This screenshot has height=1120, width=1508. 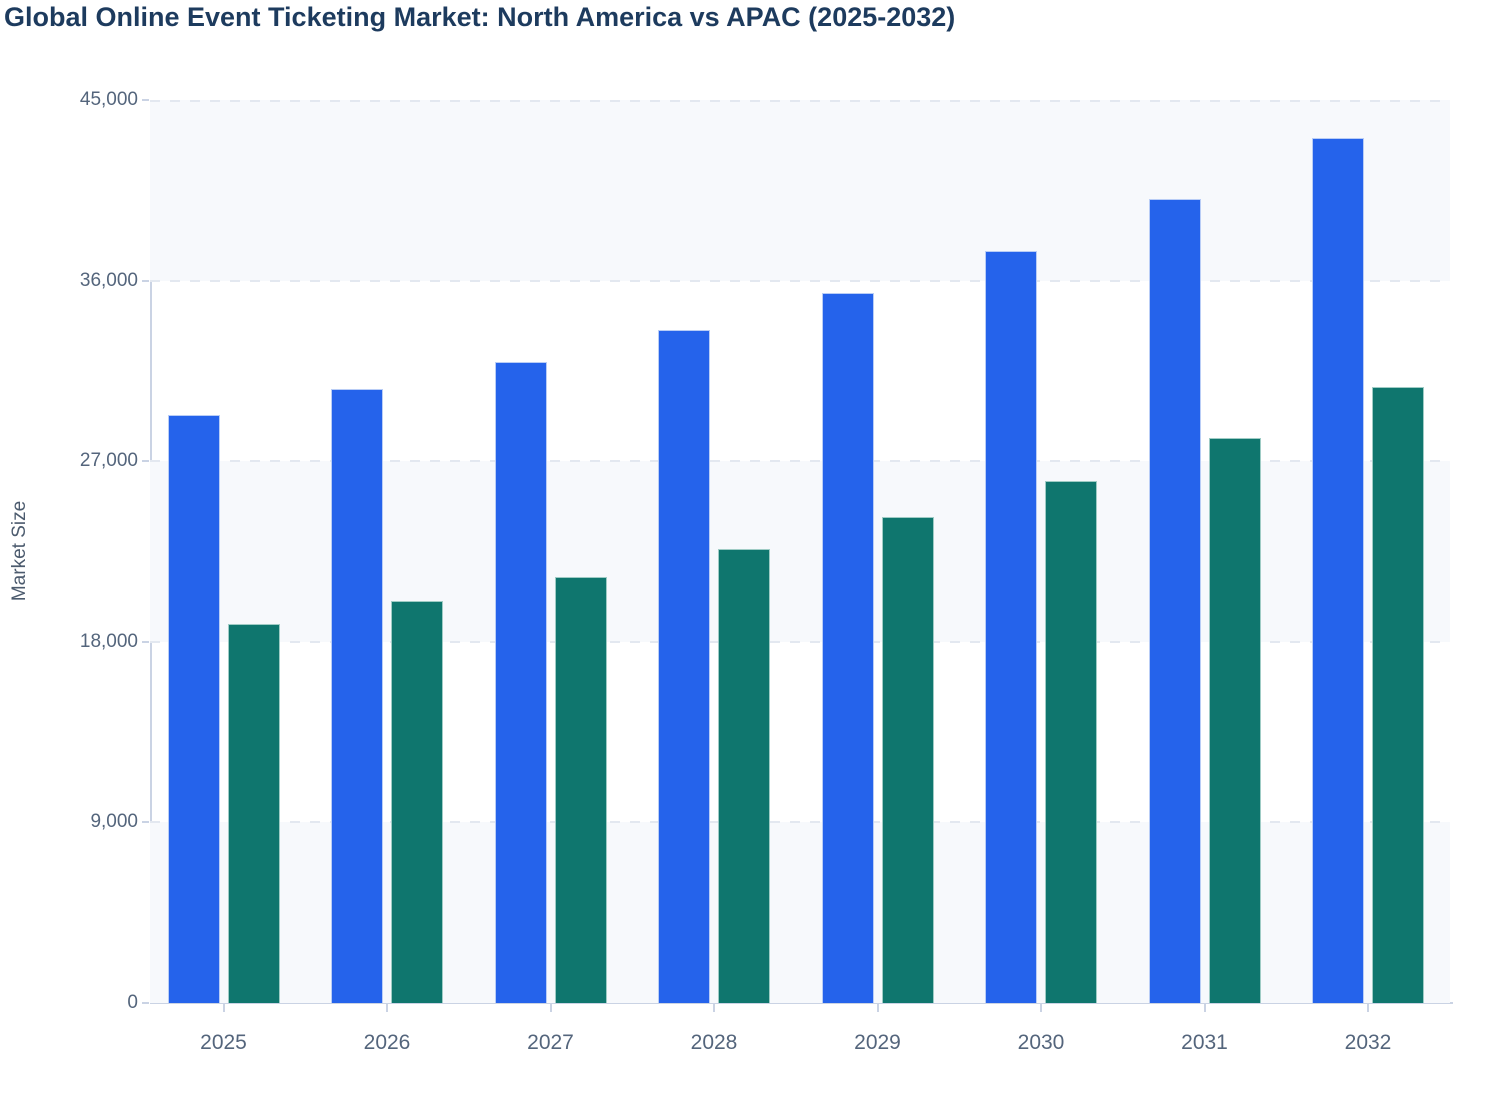 What do you see at coordinates (801, 1003) in the screenshot?
I see `x-axis-line` at bounding box center [801, 1003].